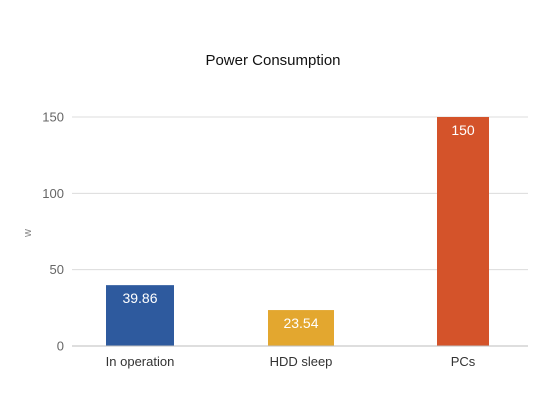 The height and width of the screenshot is (420, 556). What do you see at coordinates (53, 193) in the screenshot?
I see `y-tick-label: 100` at bounding box center [53, 193].